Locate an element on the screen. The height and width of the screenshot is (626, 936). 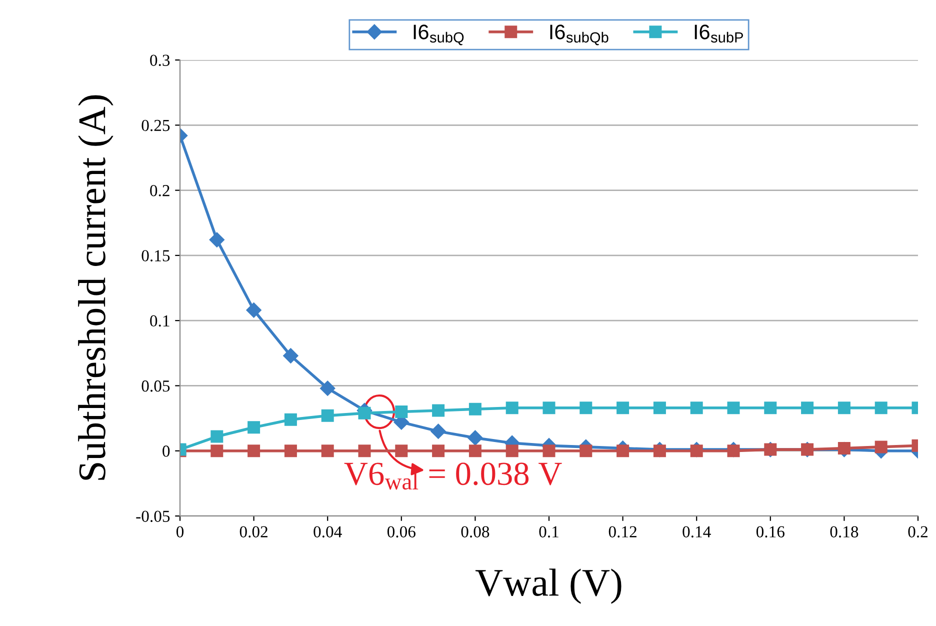
x-tick-label: 0.12 is located at coordinates (622, 532).